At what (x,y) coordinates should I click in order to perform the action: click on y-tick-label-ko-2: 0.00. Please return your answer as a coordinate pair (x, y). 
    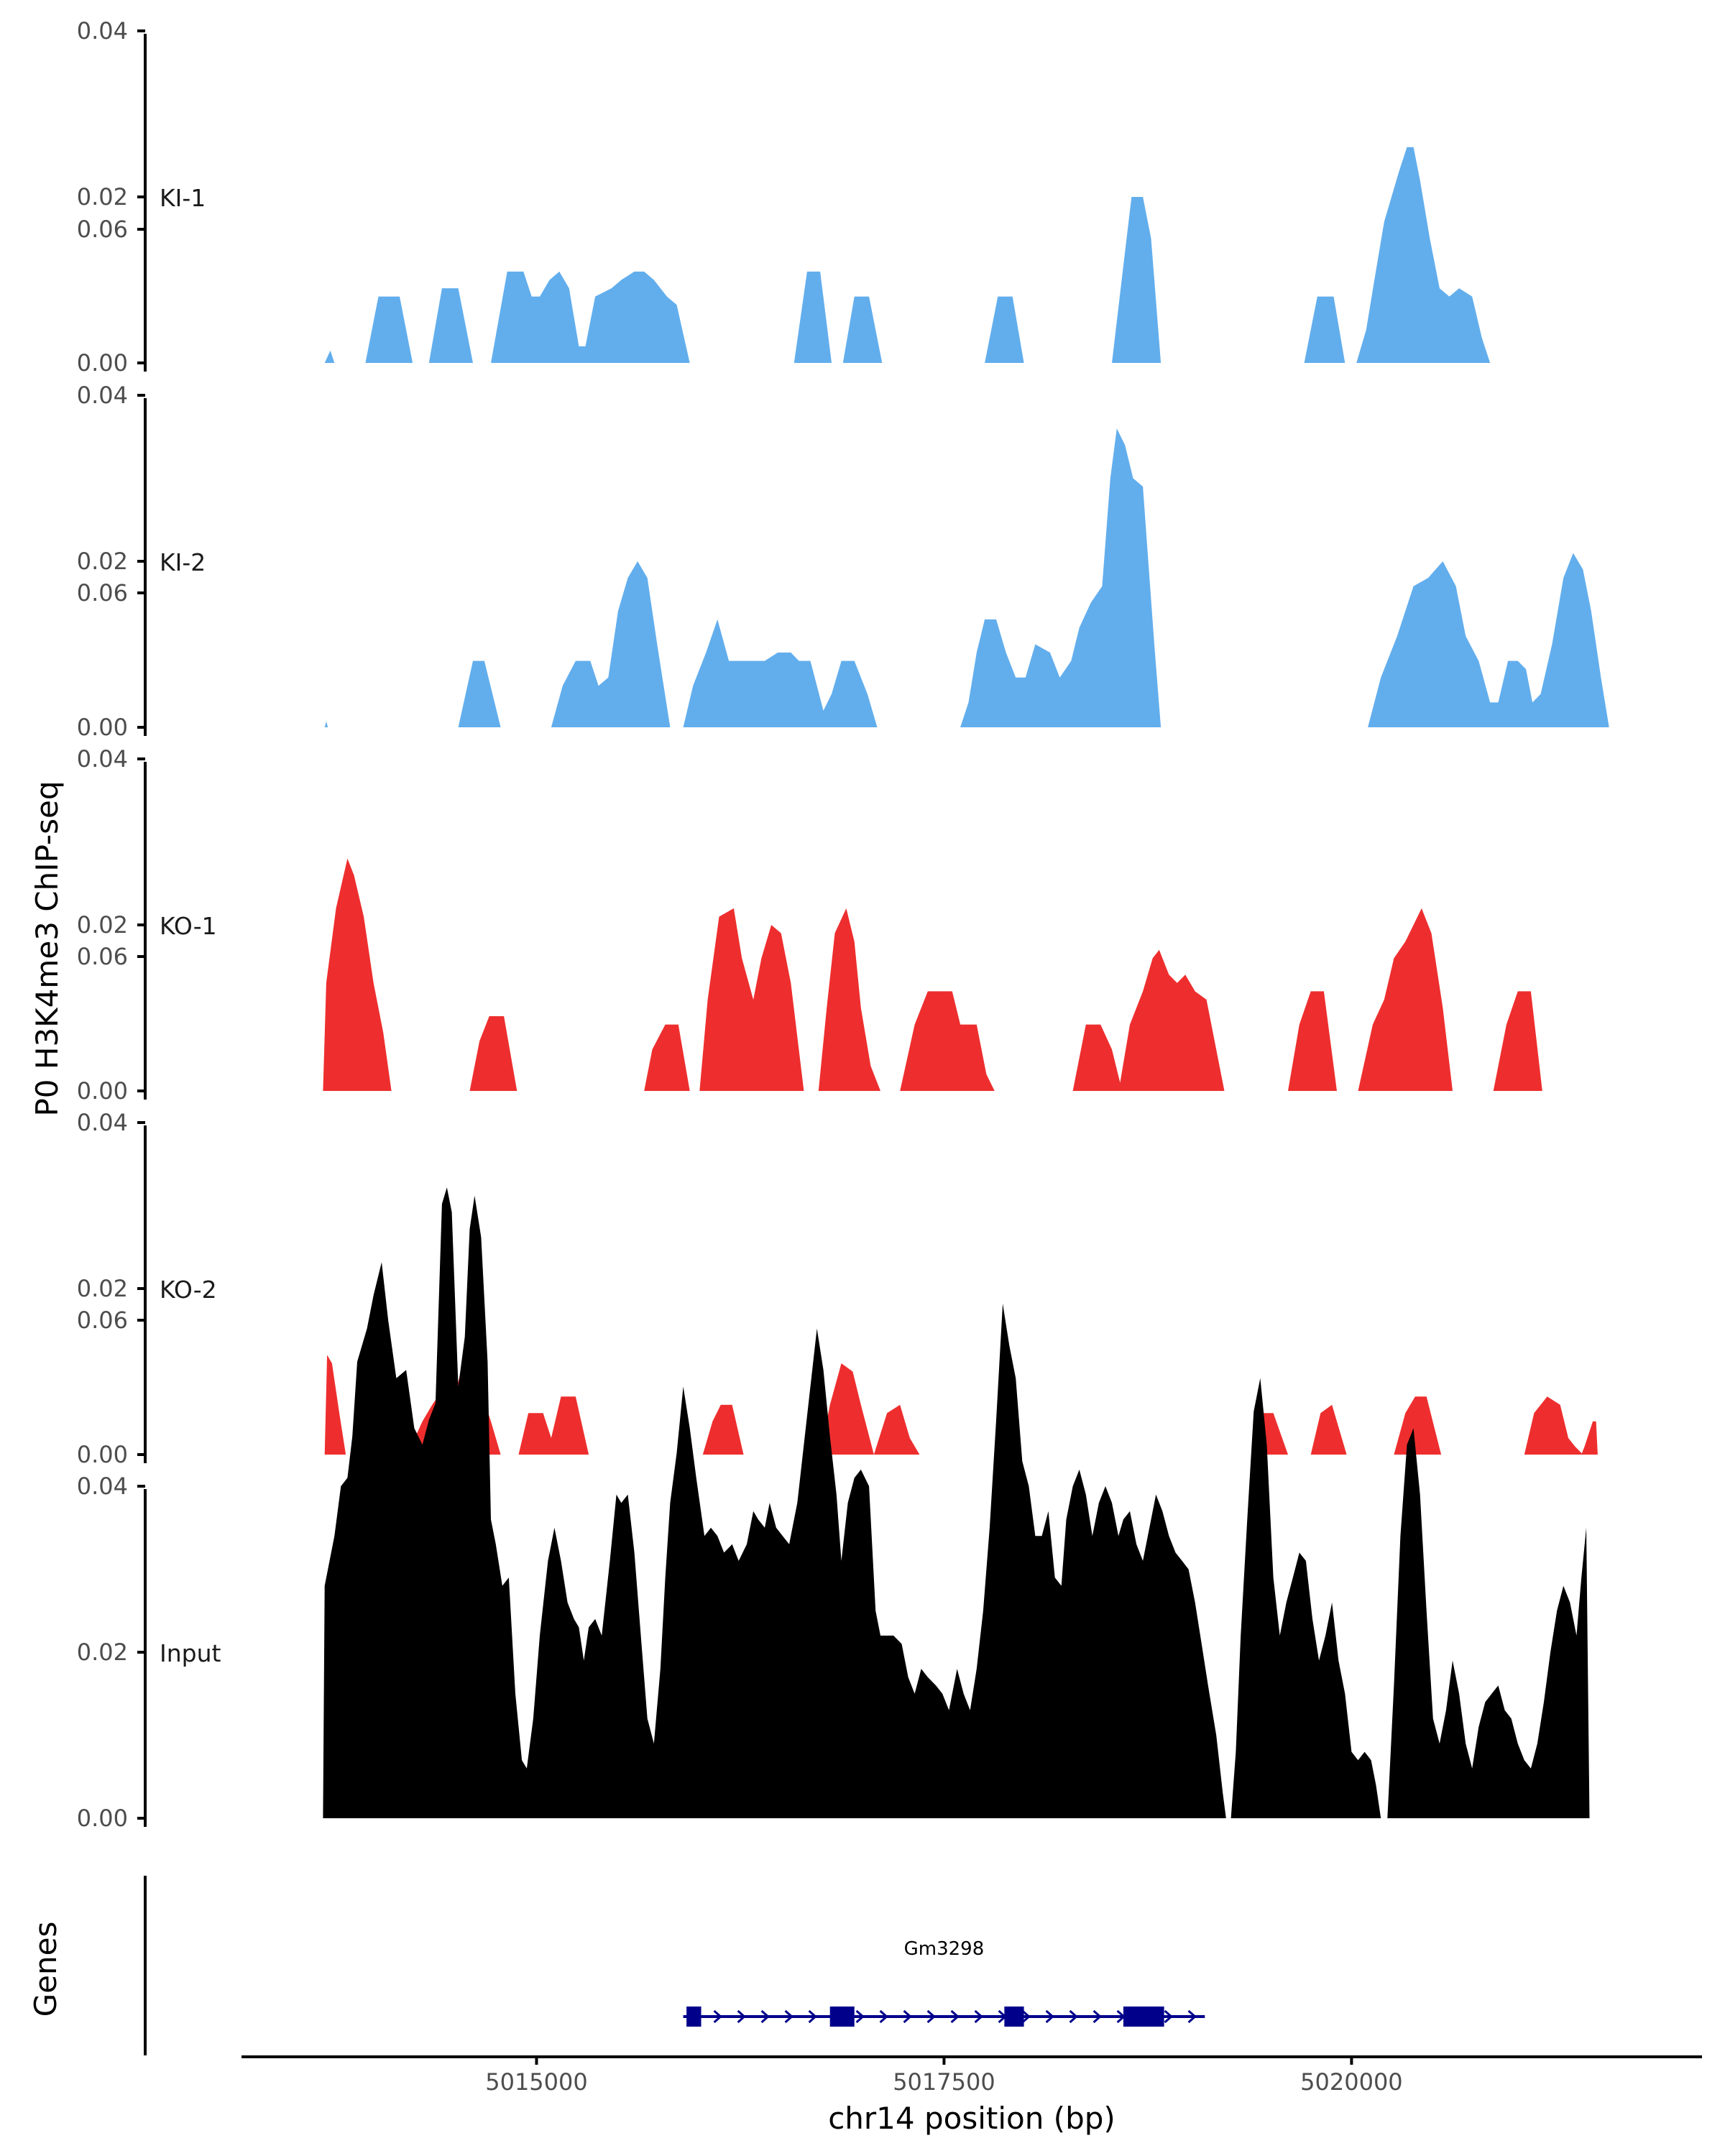
    Looking at the image, I should click on (102, 1454).